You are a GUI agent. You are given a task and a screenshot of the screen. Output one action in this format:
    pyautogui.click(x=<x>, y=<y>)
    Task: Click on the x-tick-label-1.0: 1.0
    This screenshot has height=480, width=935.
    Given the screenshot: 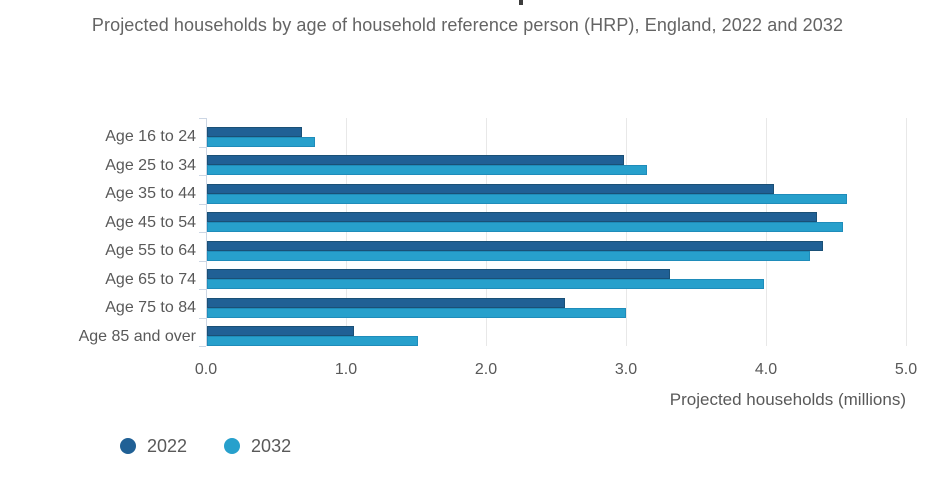 What is the action you would take?
    pyautogui.click(x=346, y=369)
    